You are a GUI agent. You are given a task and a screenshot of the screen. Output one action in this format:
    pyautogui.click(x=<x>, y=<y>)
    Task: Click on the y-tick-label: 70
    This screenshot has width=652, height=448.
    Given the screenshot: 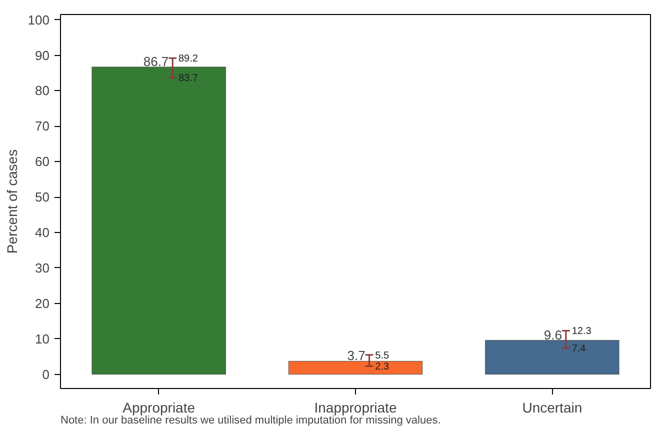 What is the action you would take?
    pyautogui.click(x=42, y=126)
    